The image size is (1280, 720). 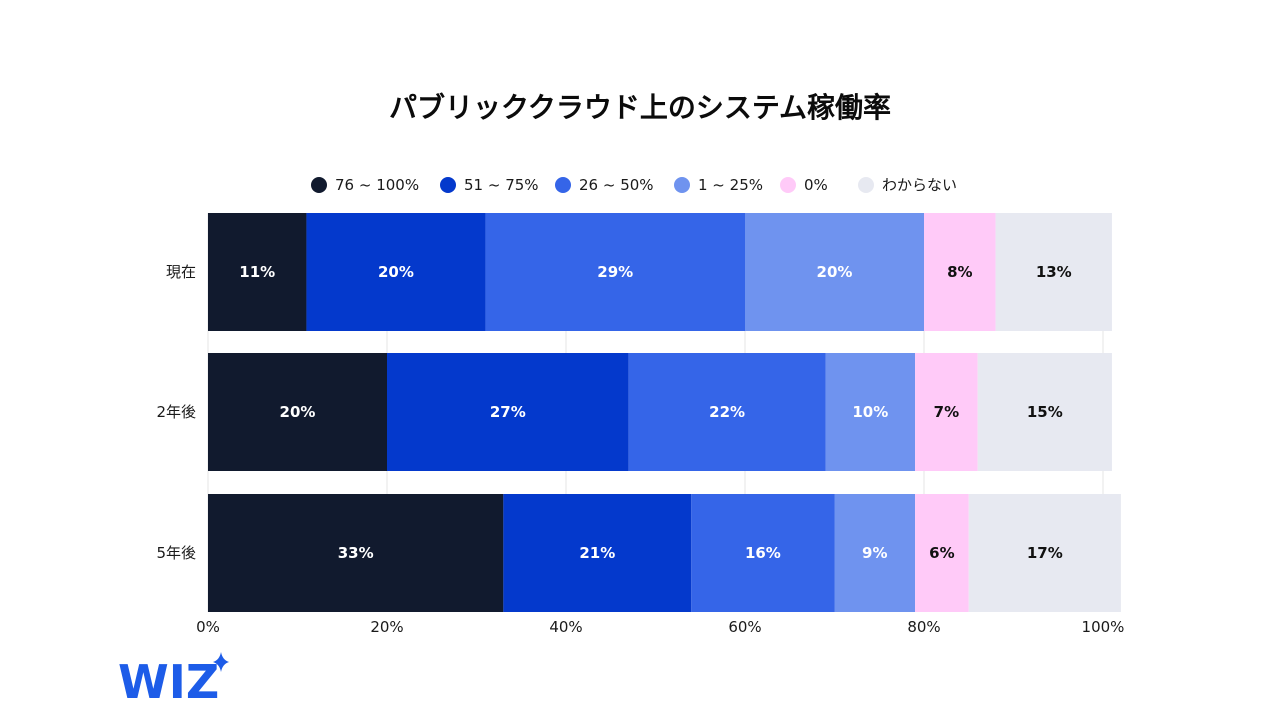 I want to click on chart-title: パブリッククラウド上のシステム稼働率, so click(x=640, y=107).